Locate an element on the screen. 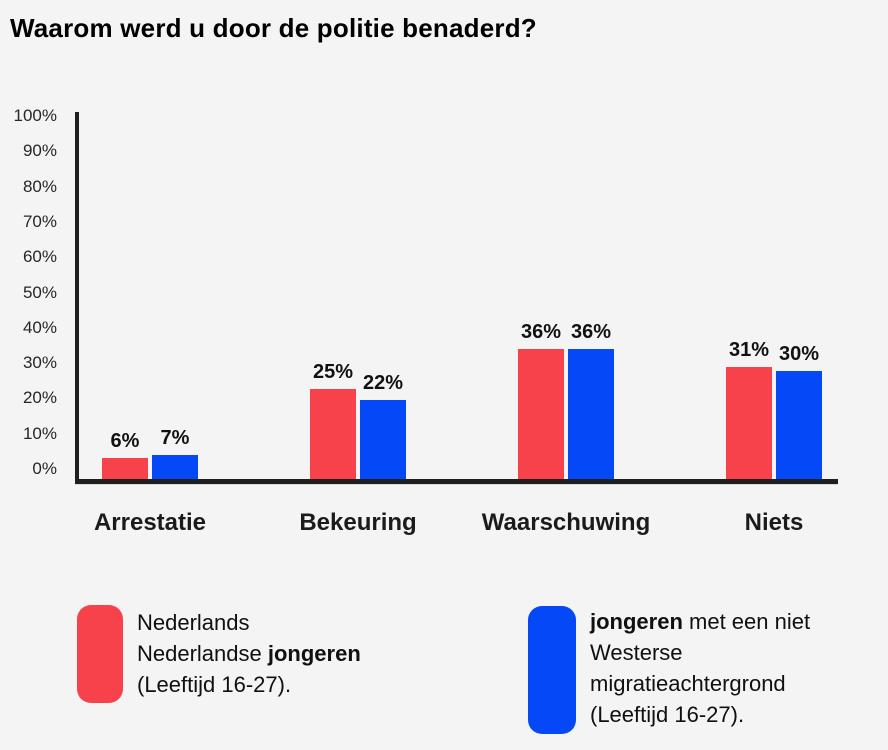 The image size is (888, 750). legend-swatch-red is located at coordinates (100, 654).